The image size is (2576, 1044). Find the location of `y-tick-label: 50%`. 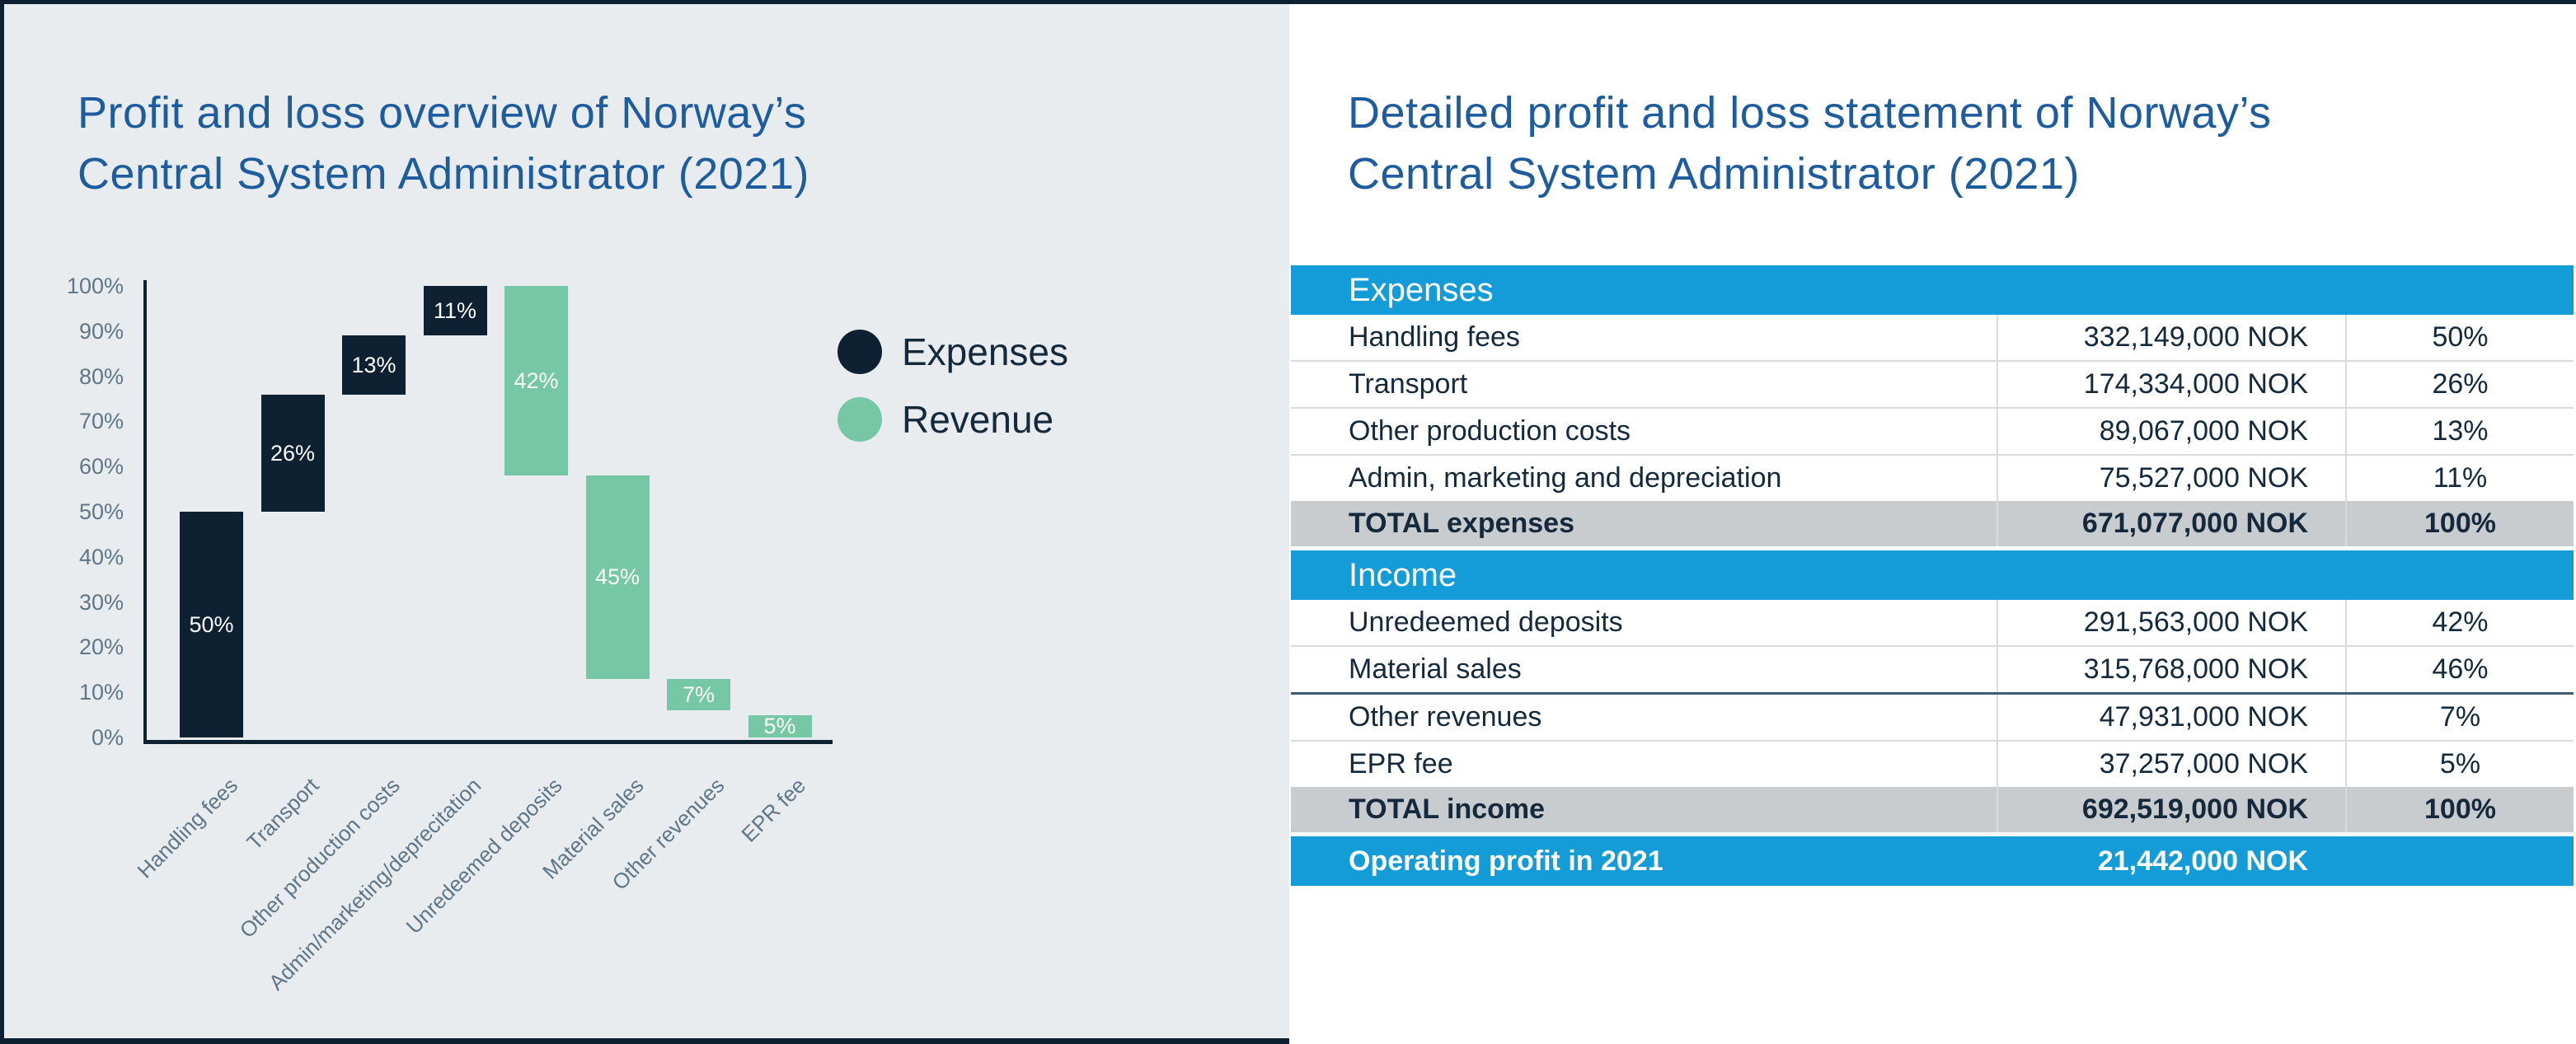

y-tick-label: 50% is located at coordinates (101, 511).